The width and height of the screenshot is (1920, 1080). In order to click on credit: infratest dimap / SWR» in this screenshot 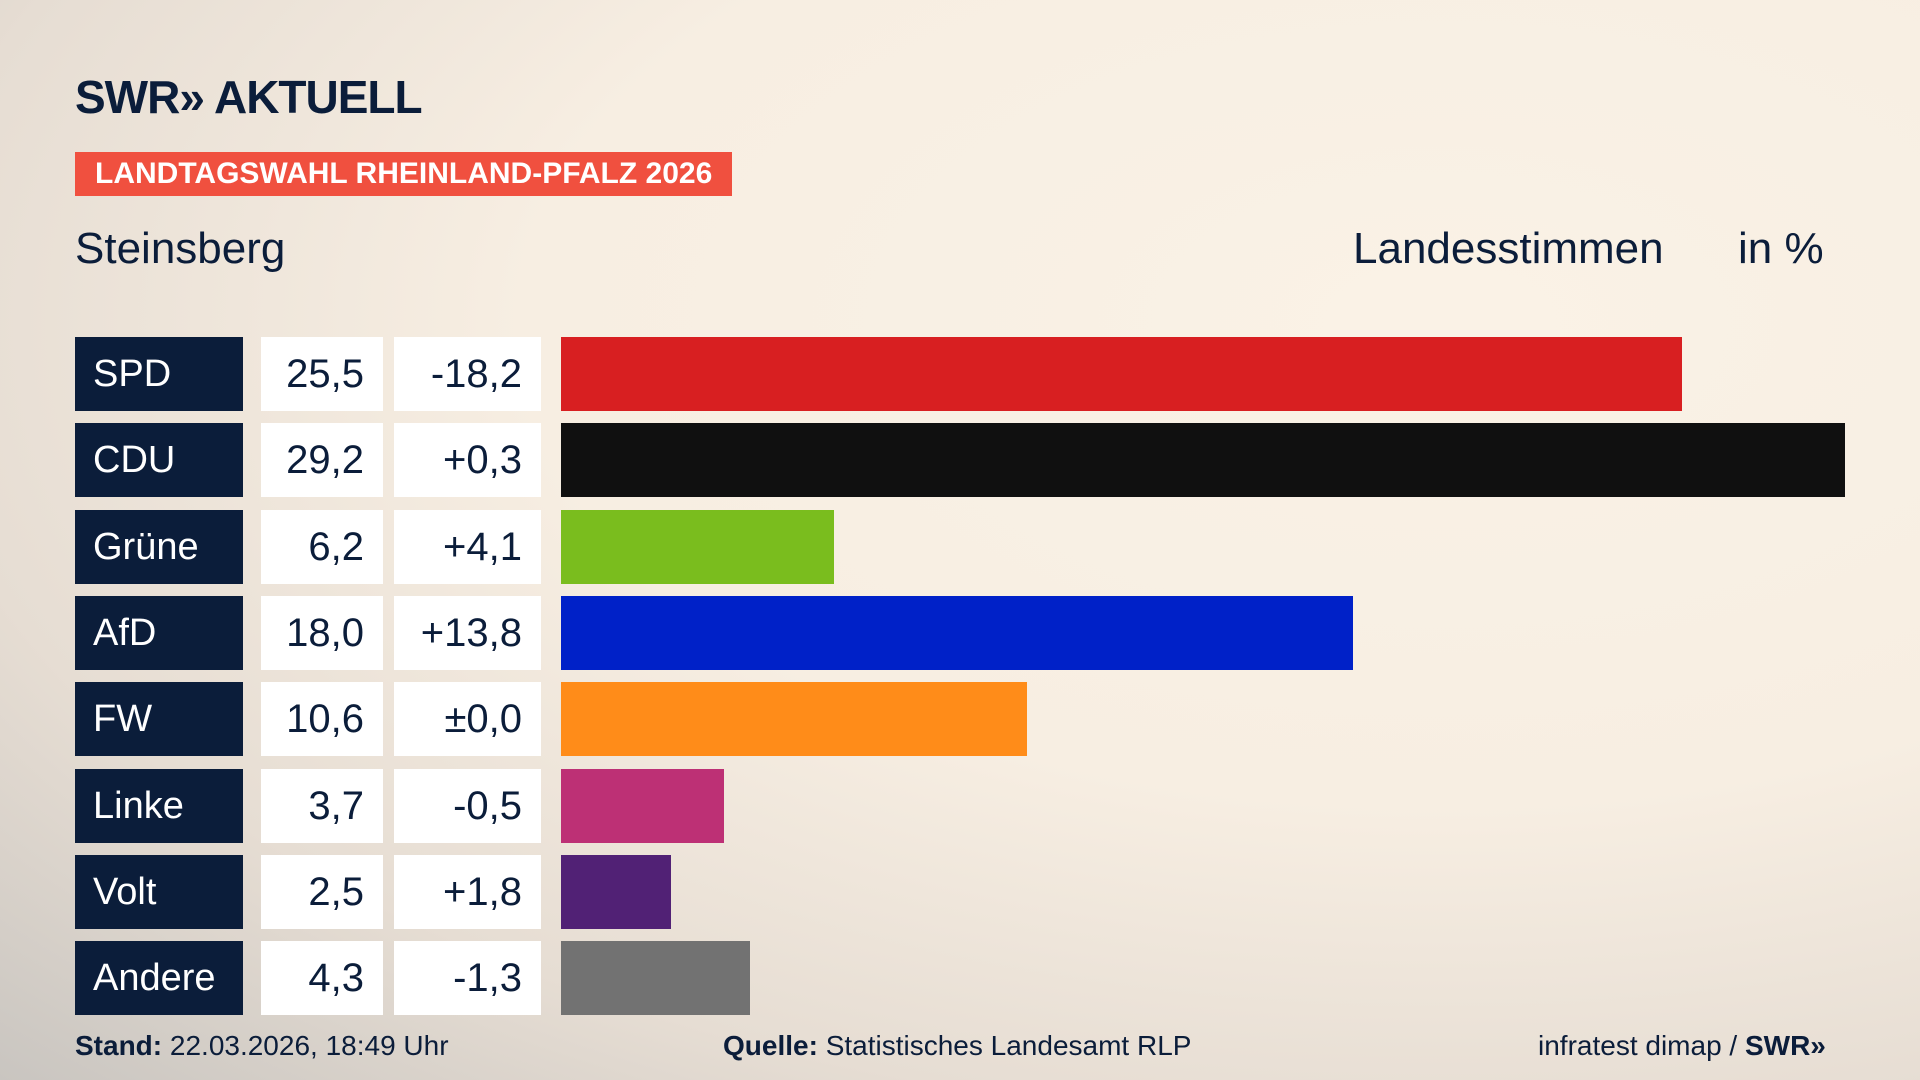, I will do `click(1682, 1046)`.